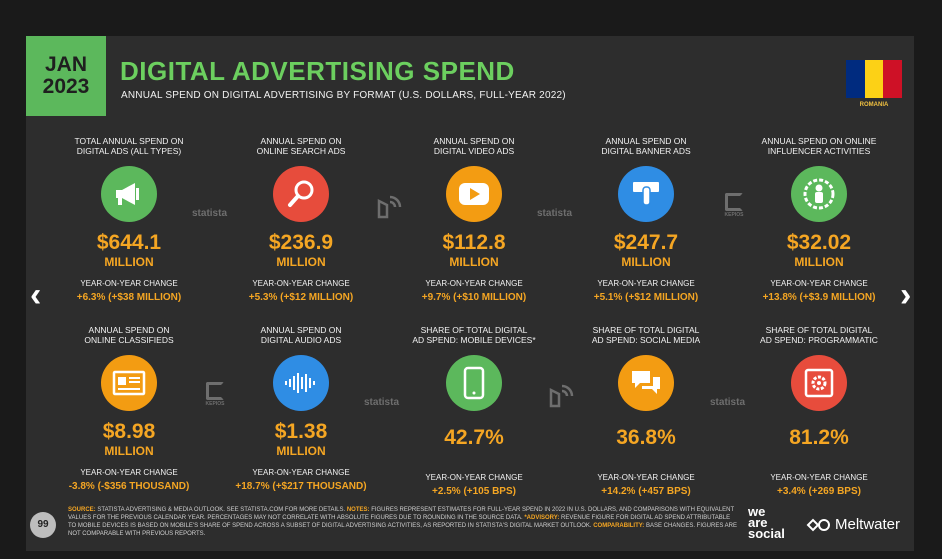  Describe the element at coordinates (819, 194) in the screenshot. I see `influencer-icon` at that location.